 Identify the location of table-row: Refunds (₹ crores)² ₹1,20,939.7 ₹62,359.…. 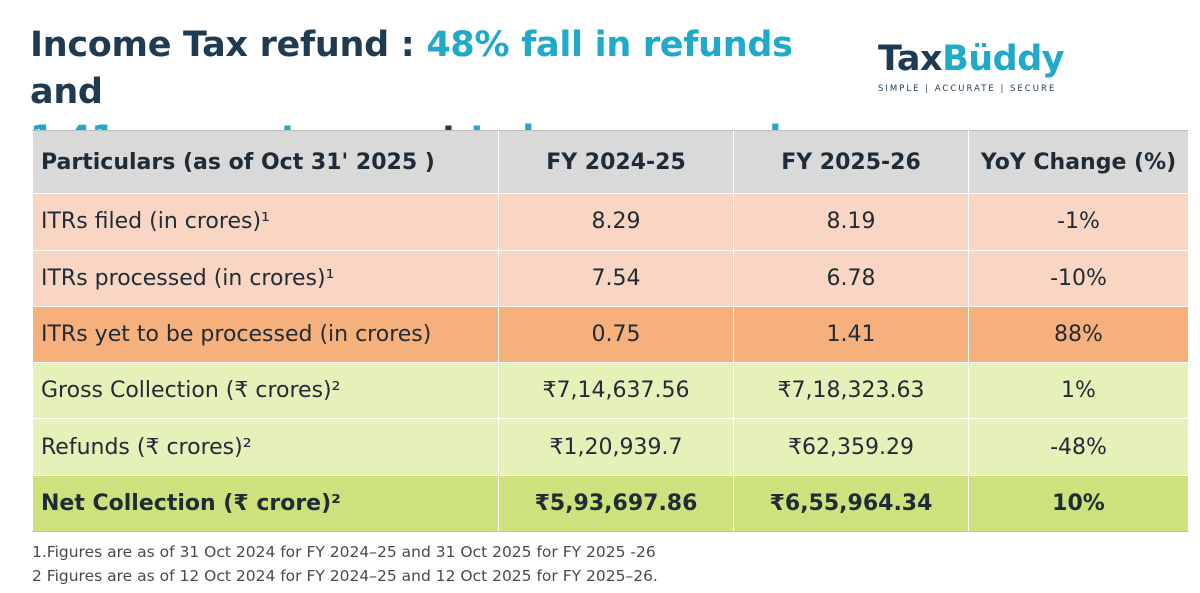
(610, 447).